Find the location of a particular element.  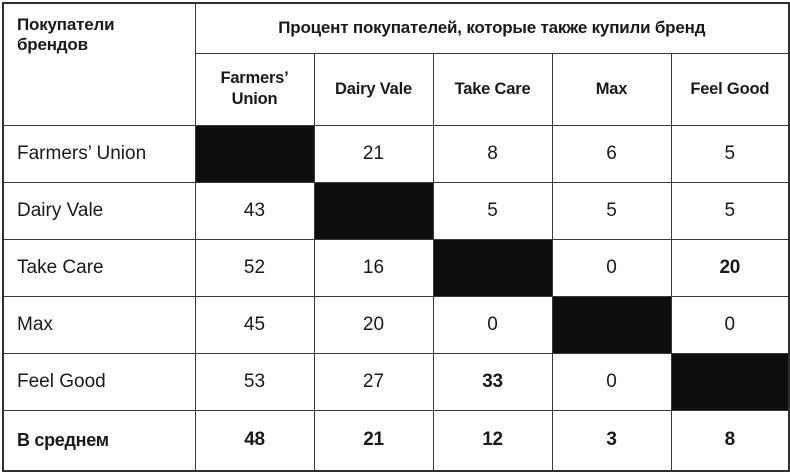

data-cell: 48 is located at coordinates (254, 440).